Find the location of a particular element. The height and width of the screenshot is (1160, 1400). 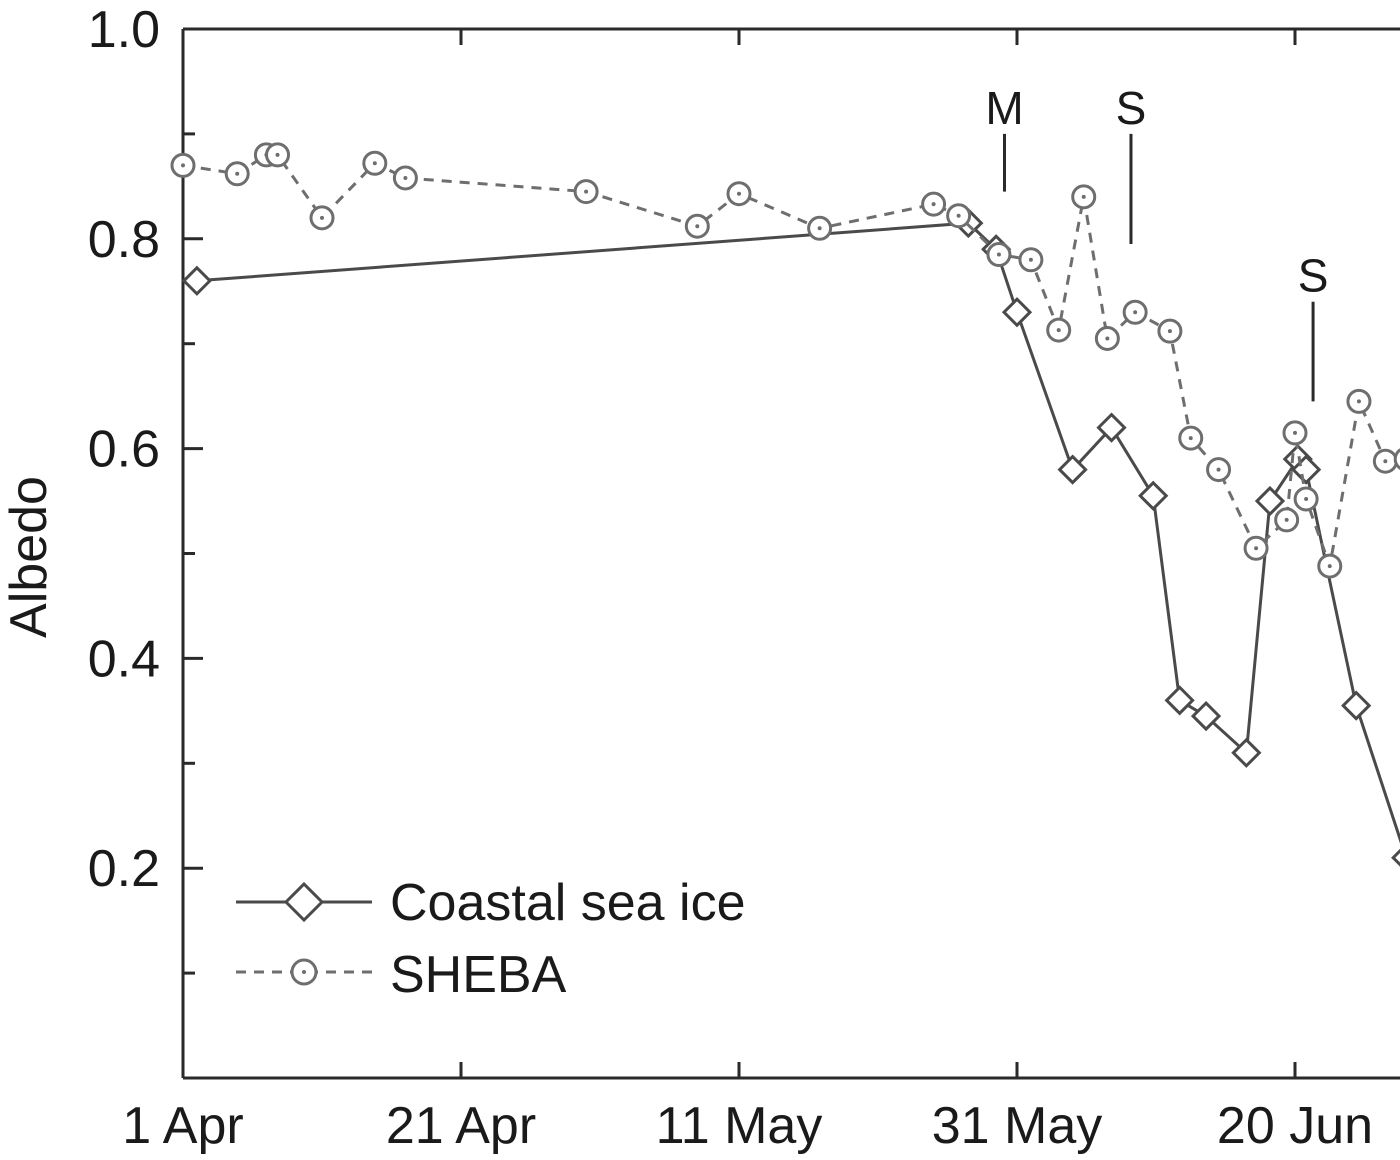

y-tick-label: 0.4 is located at coordinates (124, 659).